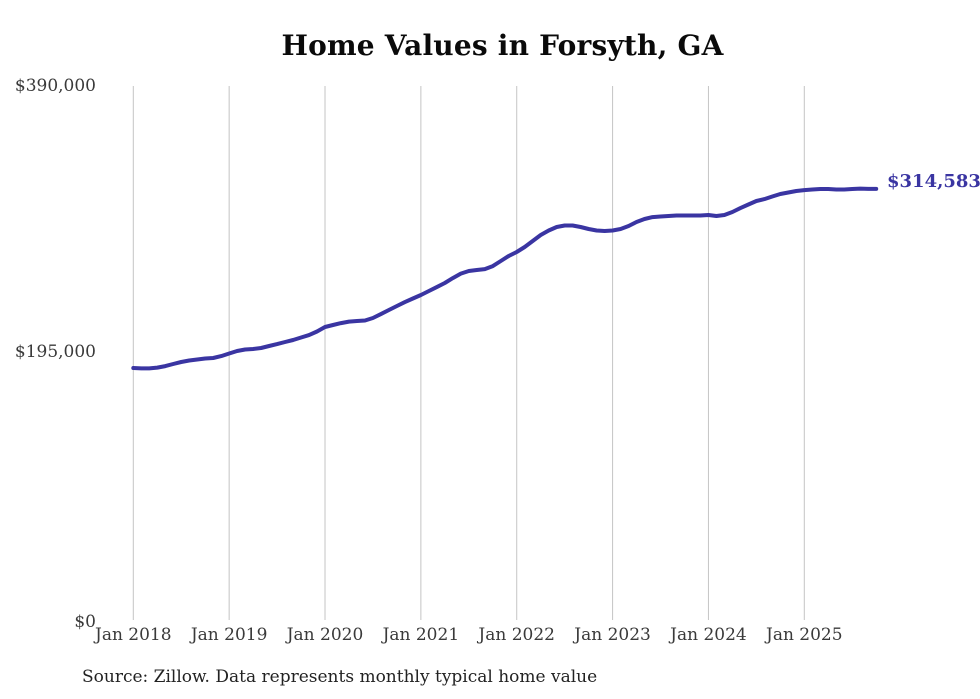  I want to click on chart-title: Home Values in Forsyth, GA, so click(502, 45).